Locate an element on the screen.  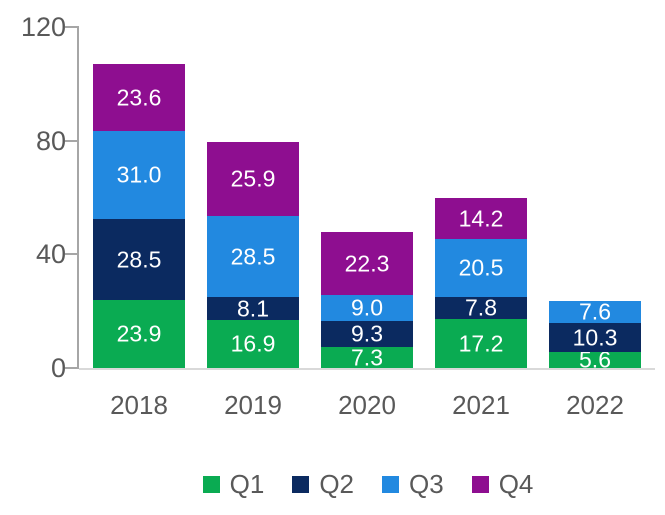
bar-value-label: 23.9 is located at coordinates (139, 333).